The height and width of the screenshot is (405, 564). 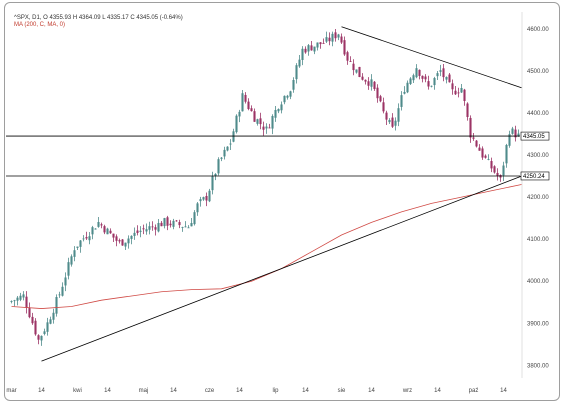 What do you see at coordinates (407, 391) in the screenshot?
I see `x-tick-label: wrz` at bounding box center [407, 391].